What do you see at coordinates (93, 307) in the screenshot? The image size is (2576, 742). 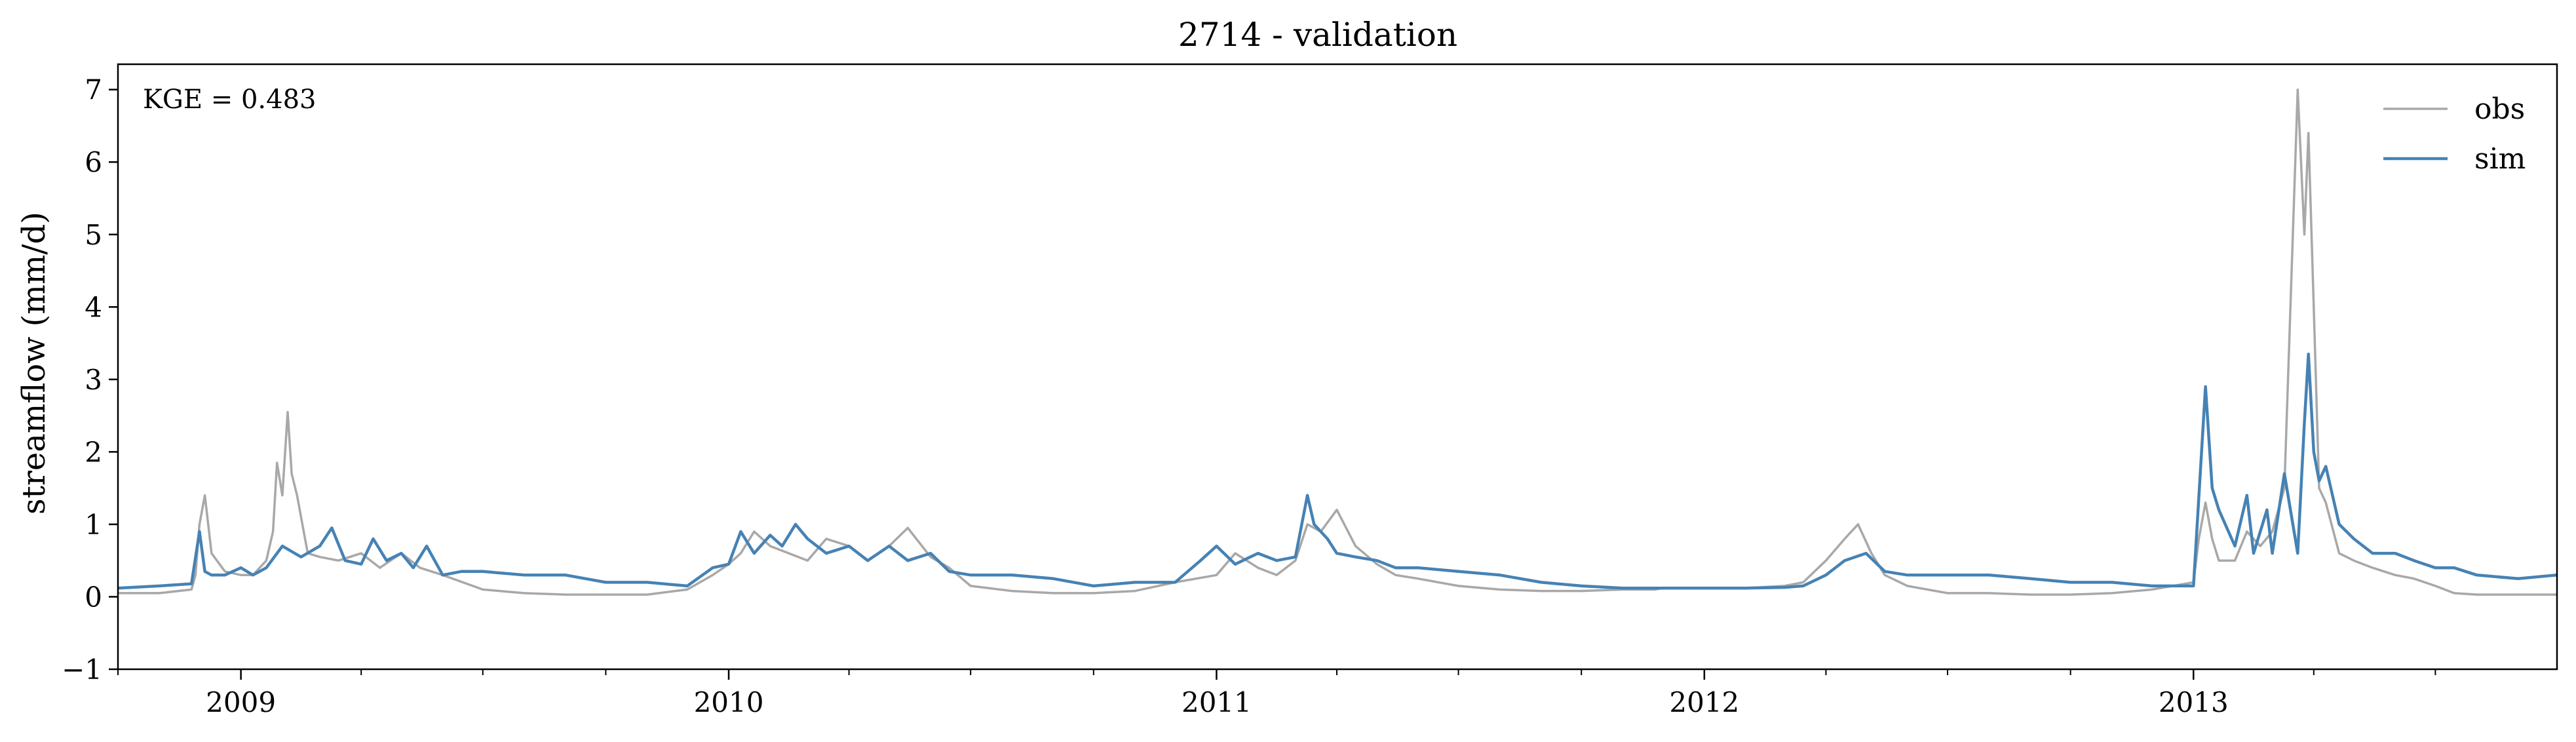 I see `y-tick-label: 4` at bounding box center [93, 307].